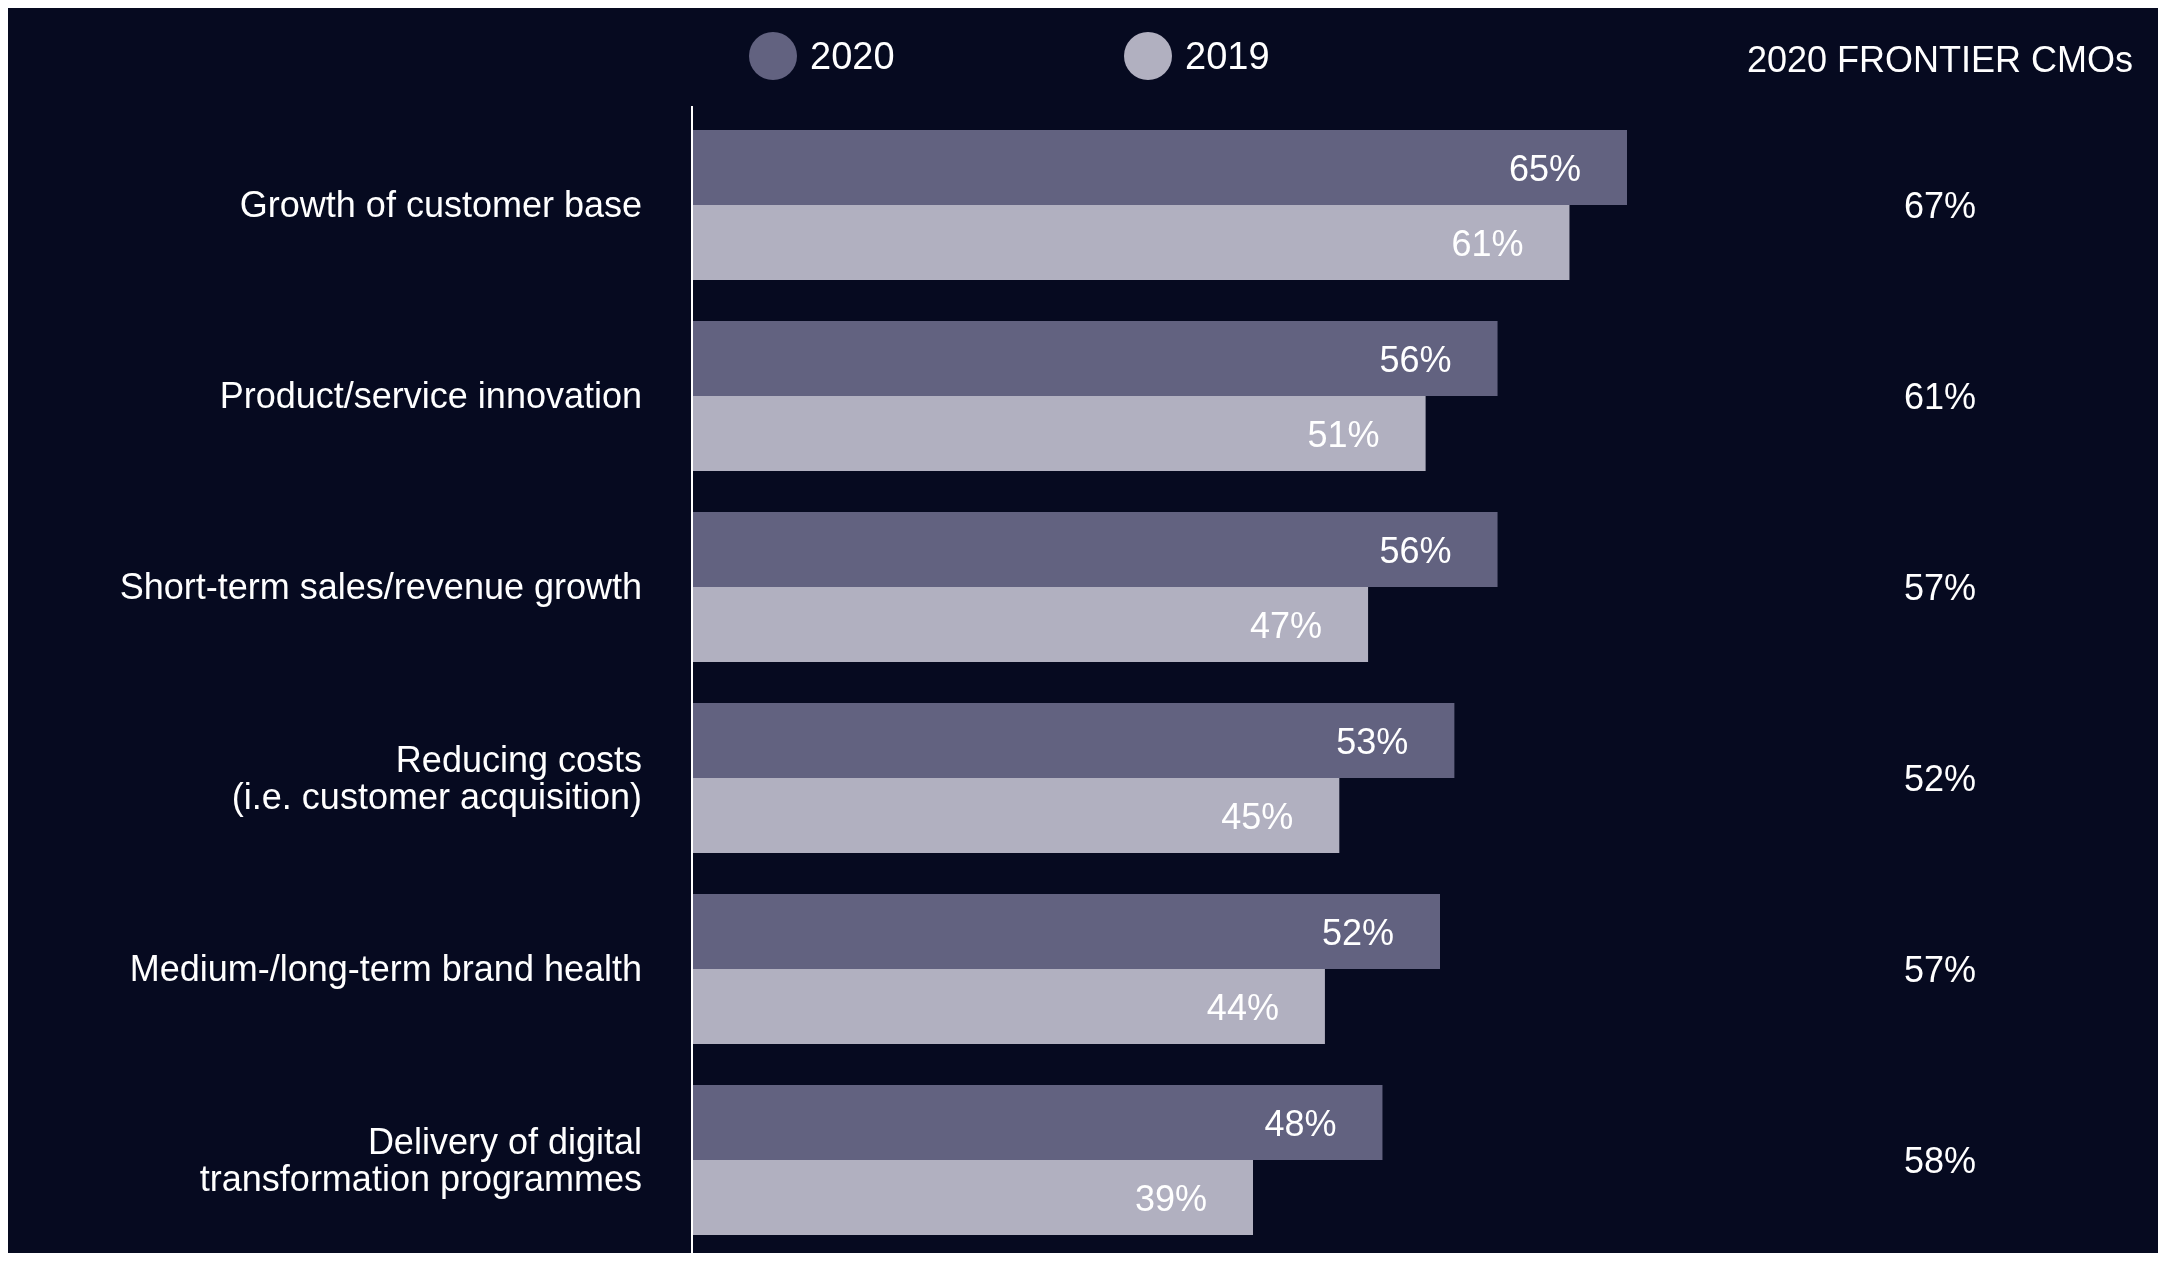 The image size is (2166, 1261). What do you see at coordinates (1940, 396) in the screenshot?
I see `text: 61%` at bounding box center [1940, 396].